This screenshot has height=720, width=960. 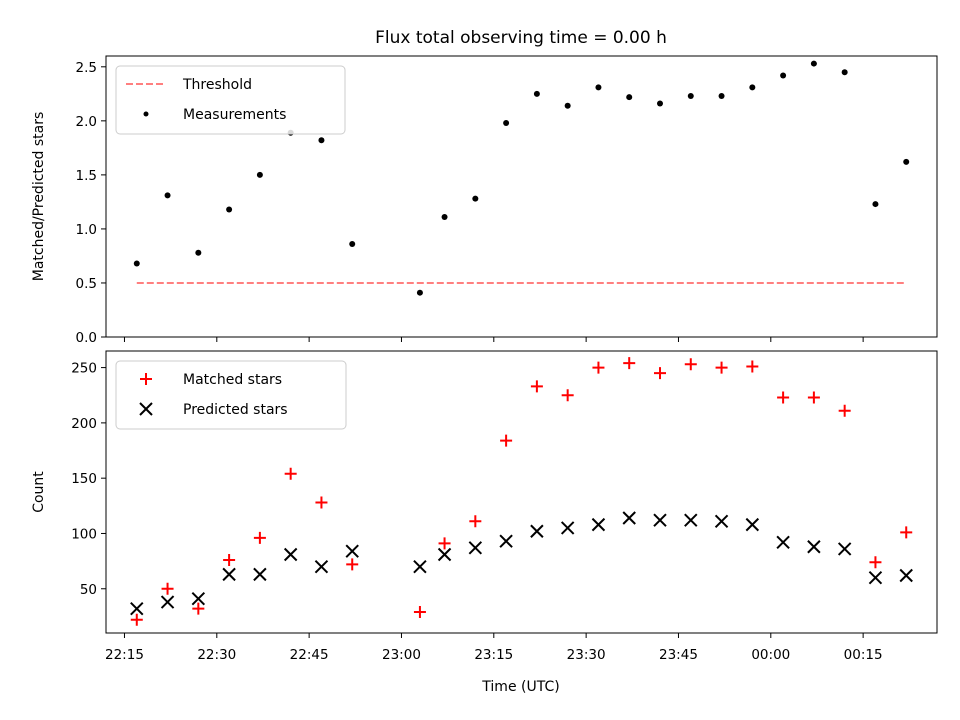 What do you see at coordinates (88, 590) in the screenshot?
I see `y-tick-label: 50` at bounding box center [88, 590].